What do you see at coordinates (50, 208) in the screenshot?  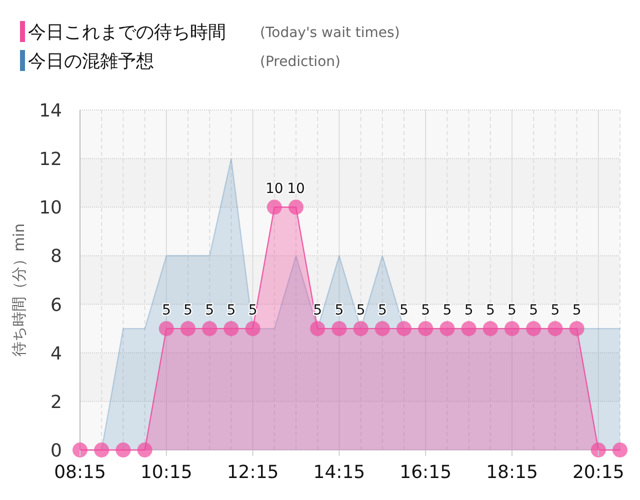 I see `y-tick-label: 10` at bounding box center [50, 208].